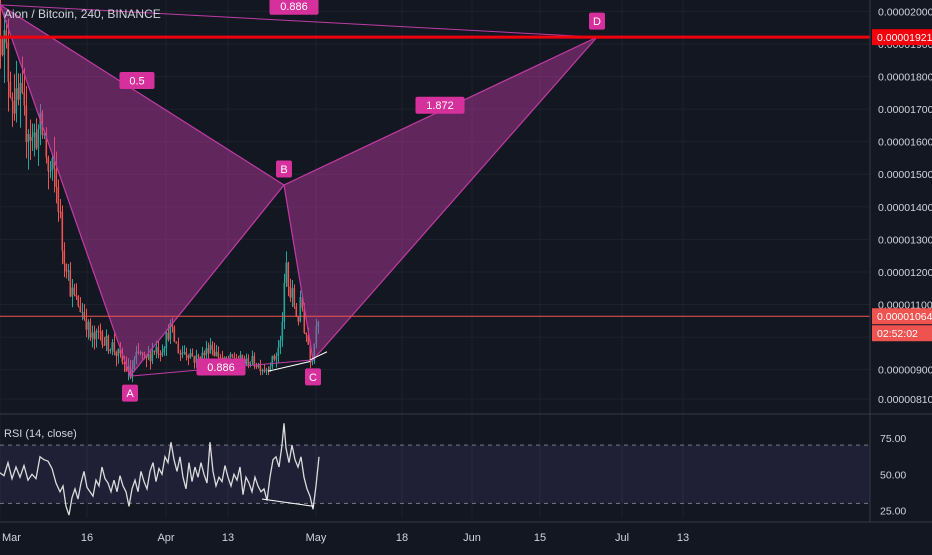 Image resolution: width=932 pixels, height=555 pixels. I want to click on y-tick-label: 0.00000900, so click(905, 371).